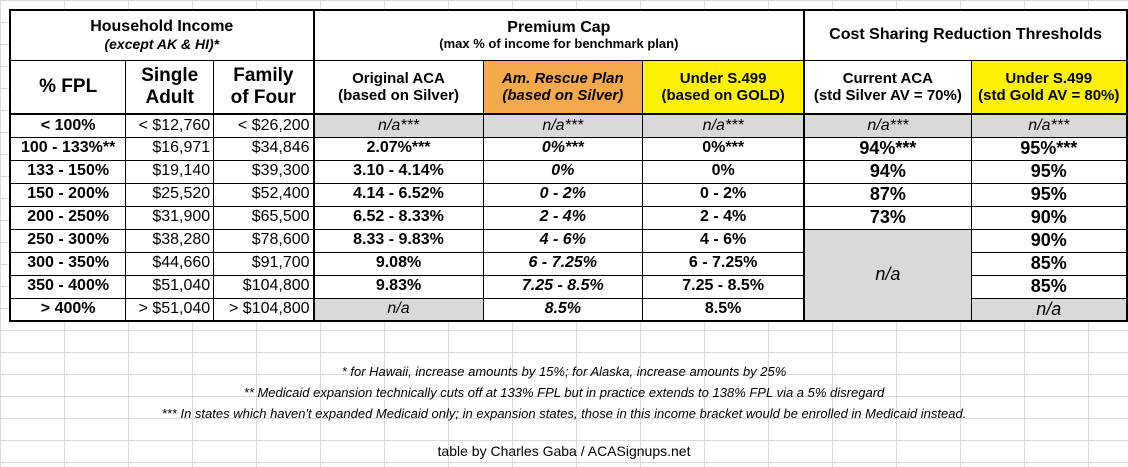  I want to click on s499-csr-col-header: Under S.499 (std Gold AV = 80%), so click(1049, 87).